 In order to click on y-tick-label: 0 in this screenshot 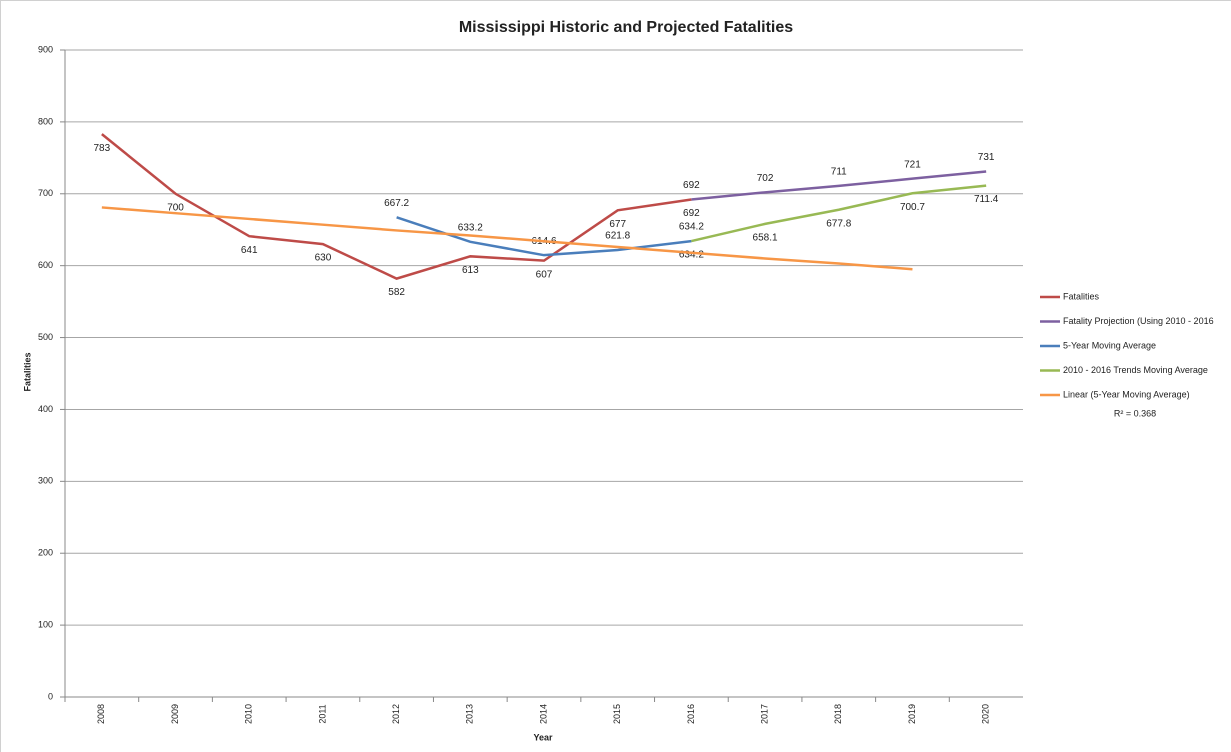, I will do `click(50, 696)`.